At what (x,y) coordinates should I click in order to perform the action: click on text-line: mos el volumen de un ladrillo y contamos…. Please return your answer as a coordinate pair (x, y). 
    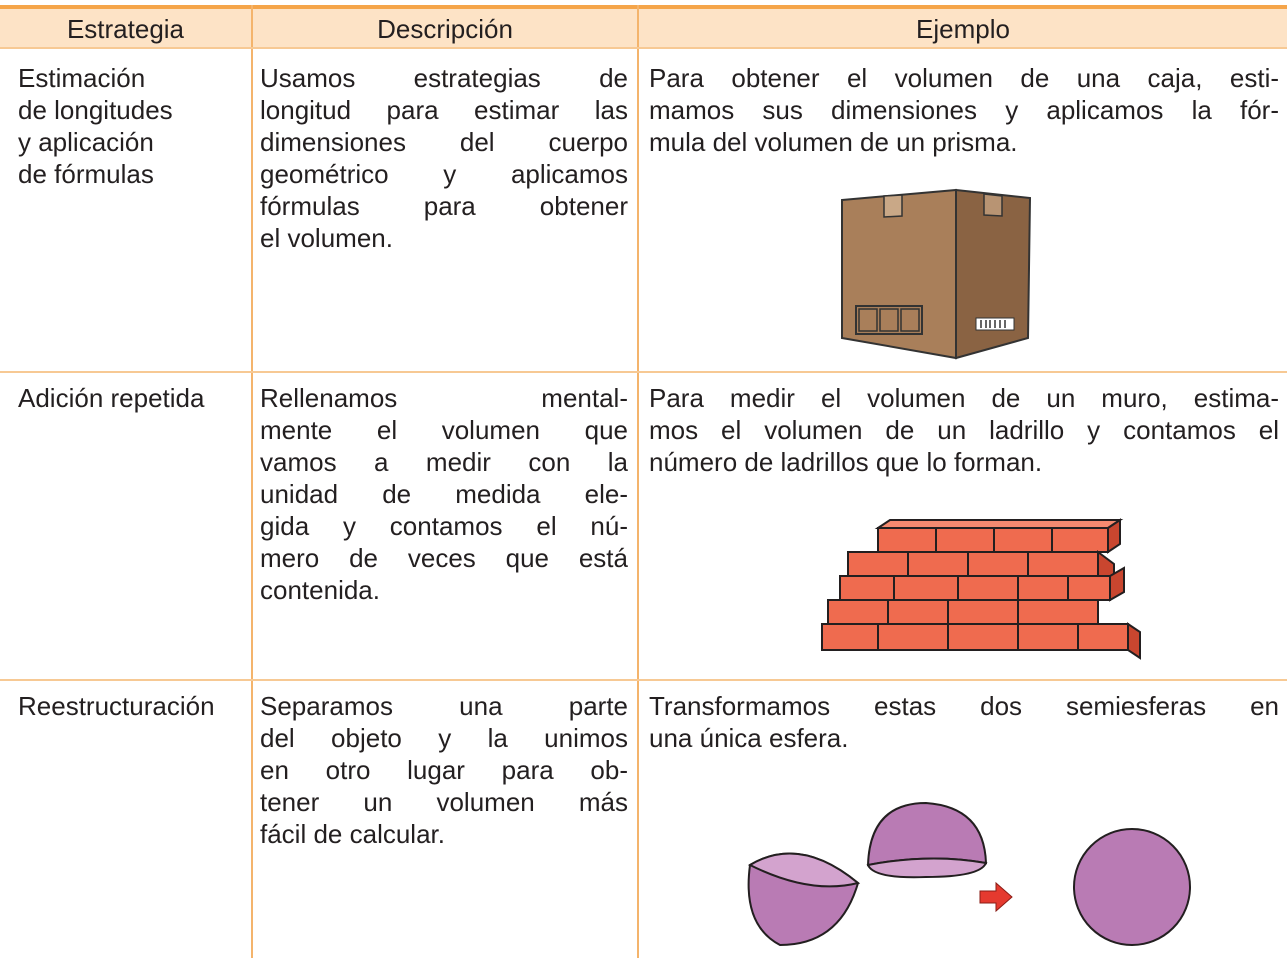
    Looking at the image, I should click on (964, 430).